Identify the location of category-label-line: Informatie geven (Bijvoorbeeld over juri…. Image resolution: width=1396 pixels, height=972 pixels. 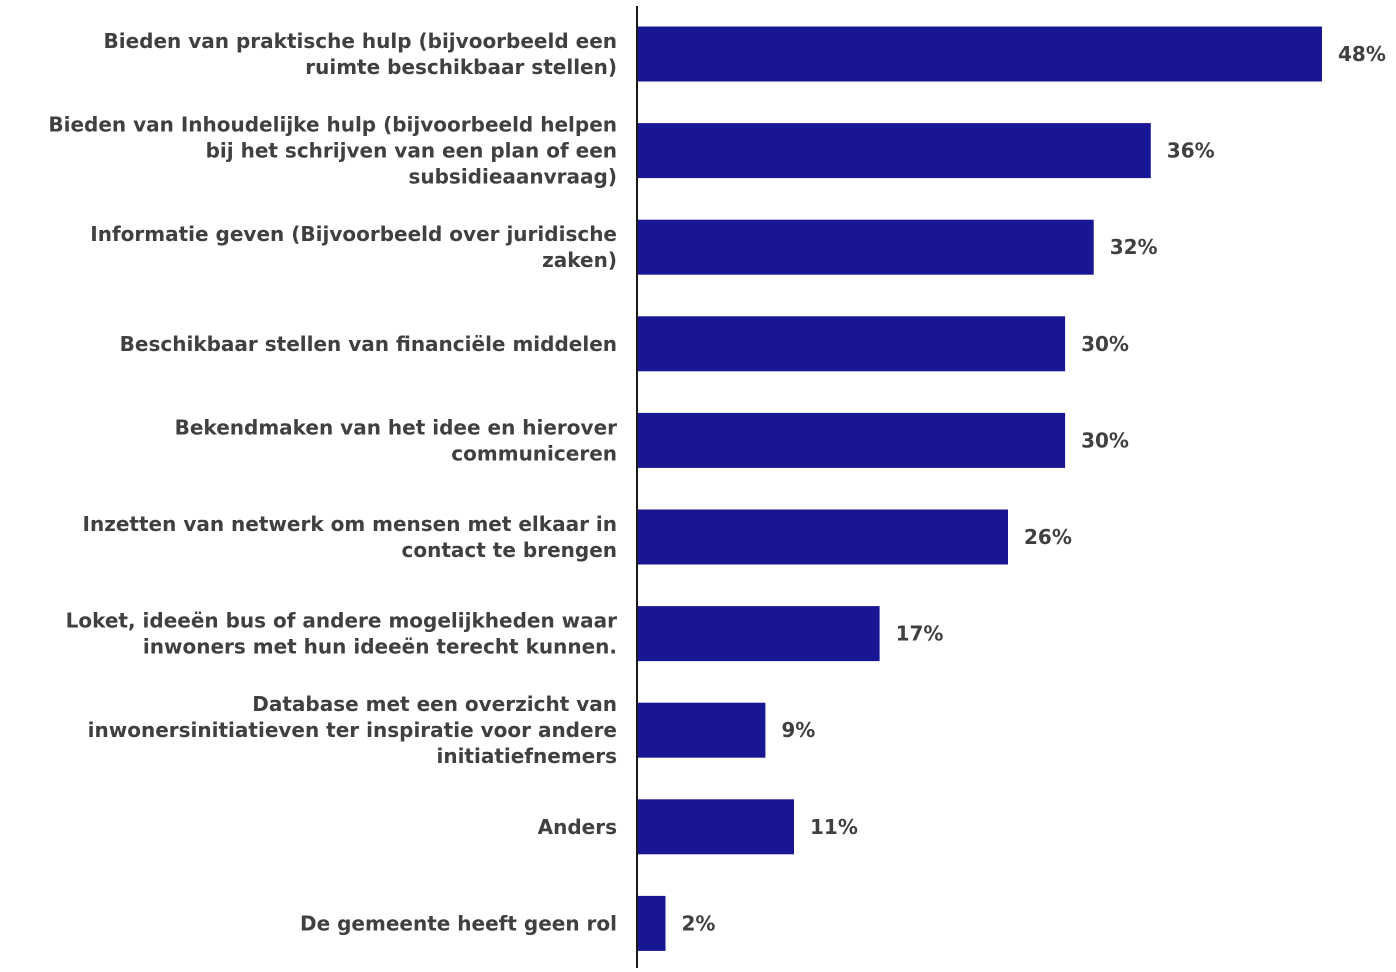
(353, 234).